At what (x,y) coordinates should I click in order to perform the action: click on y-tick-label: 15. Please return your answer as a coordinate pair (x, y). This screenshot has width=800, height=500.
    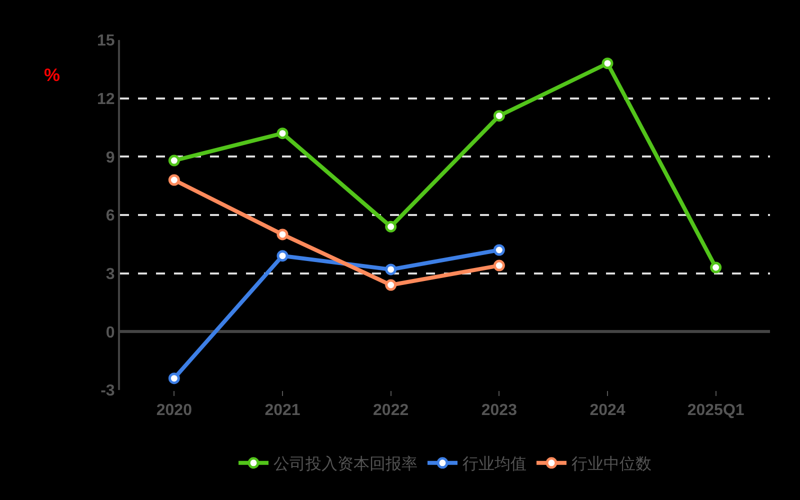
    Looking at the image, I should click on (106, 41).